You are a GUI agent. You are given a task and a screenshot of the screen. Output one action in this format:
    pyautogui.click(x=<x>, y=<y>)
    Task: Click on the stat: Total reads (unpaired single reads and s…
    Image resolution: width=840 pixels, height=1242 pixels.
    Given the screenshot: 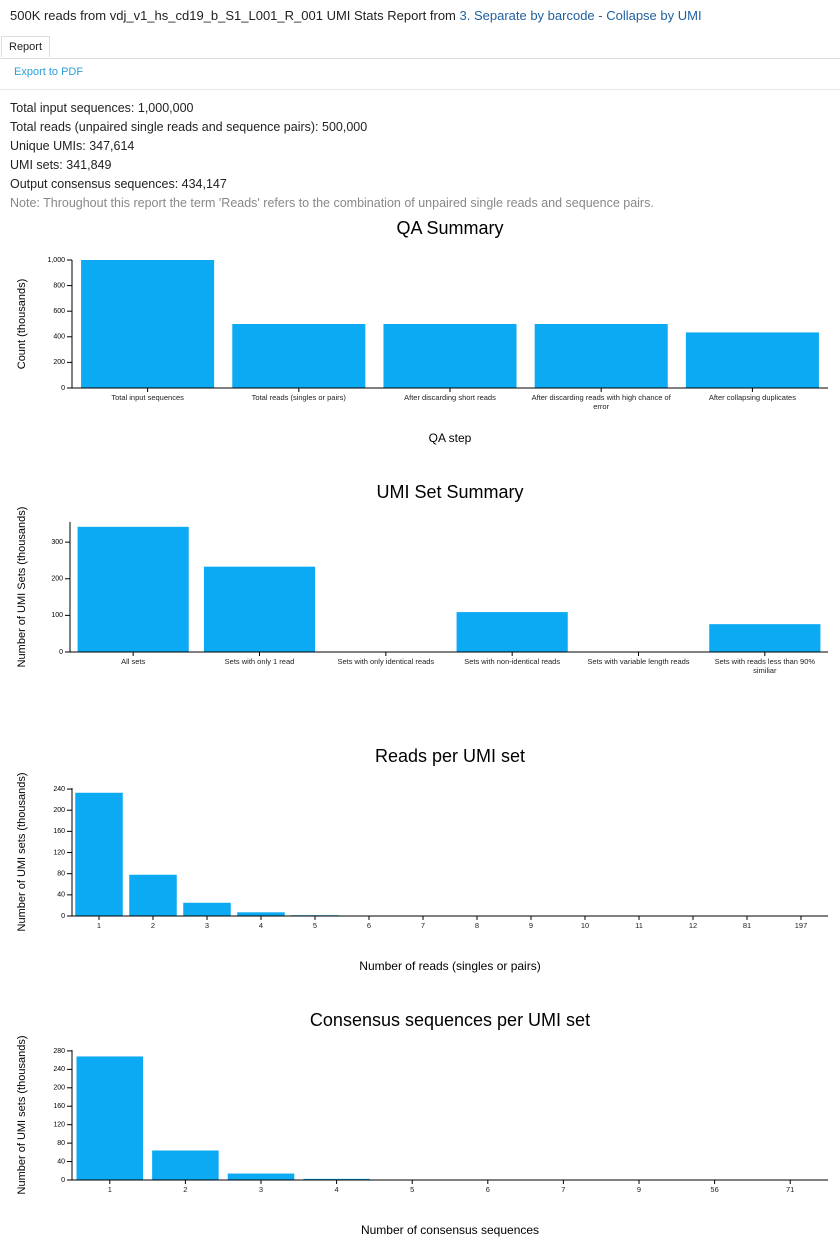 What is the action you would take?
    pyautogui.click(x=189, y=127)
    